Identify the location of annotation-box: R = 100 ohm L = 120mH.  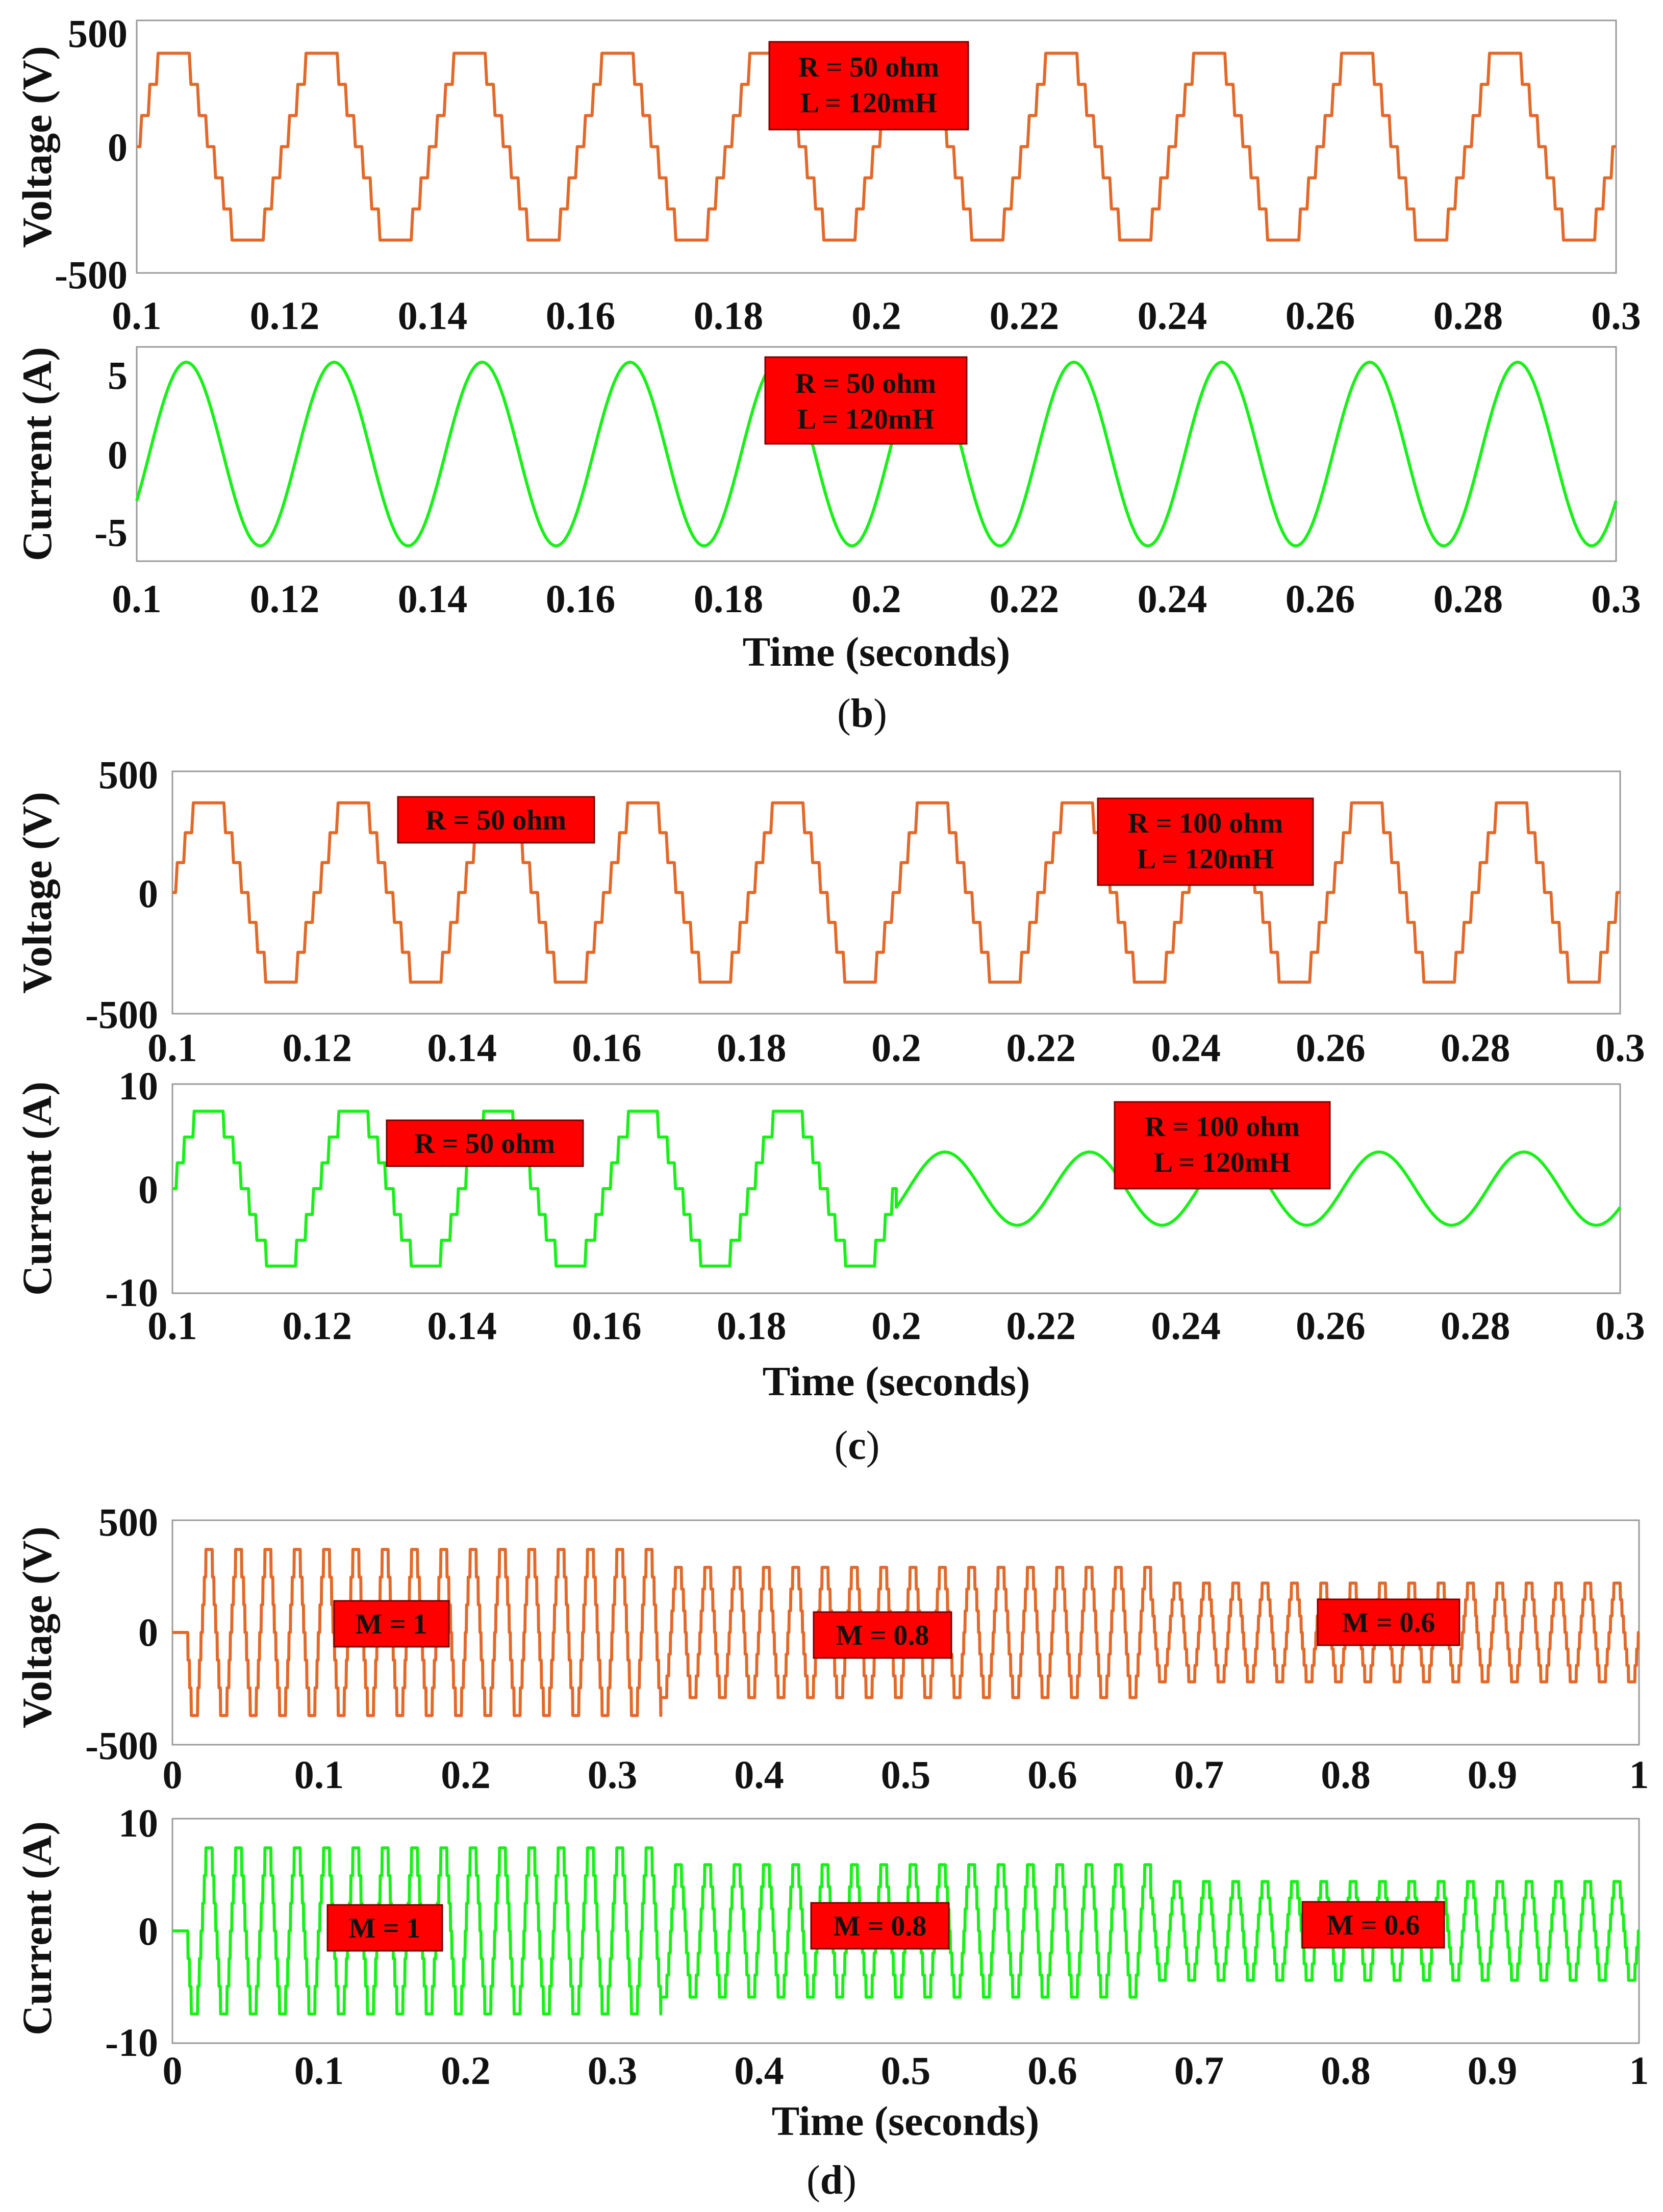
(1223, 1146).